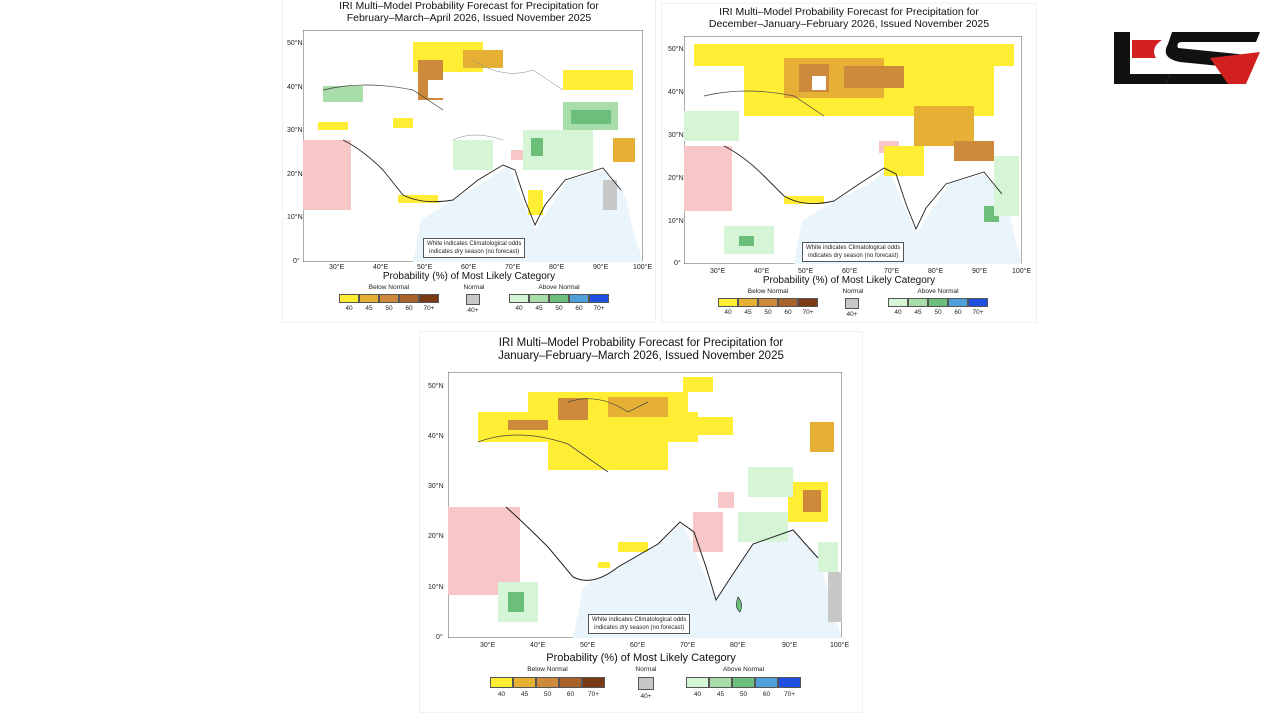  What do you see at coordinates (892, 271) in the screenshot?
I see `lon-label: 70°E` at bounding box center [892, 271].